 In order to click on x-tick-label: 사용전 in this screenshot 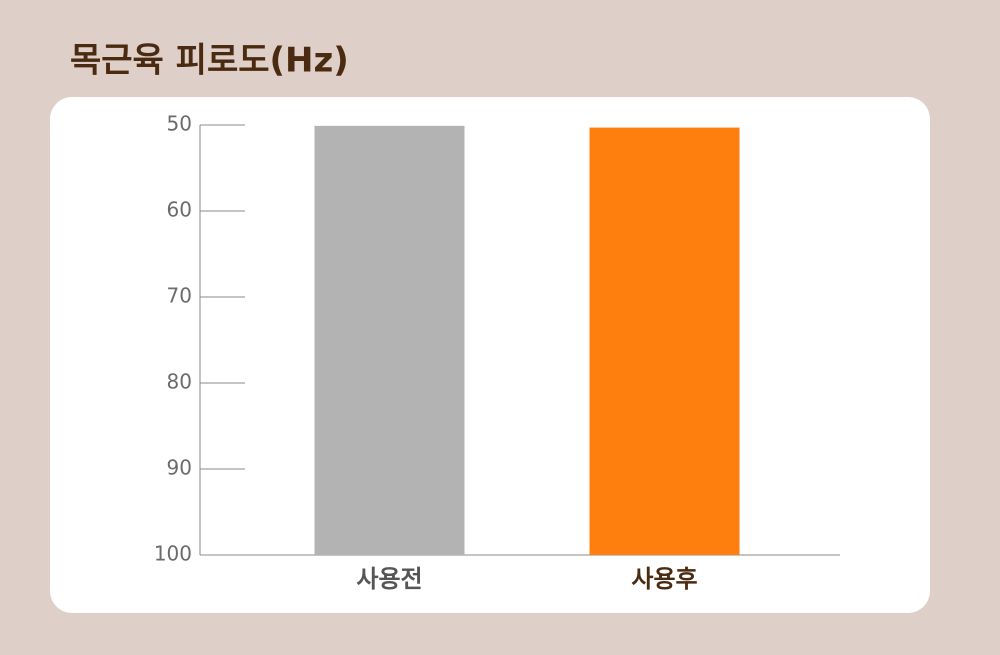, I will do `click(389, 579)`.